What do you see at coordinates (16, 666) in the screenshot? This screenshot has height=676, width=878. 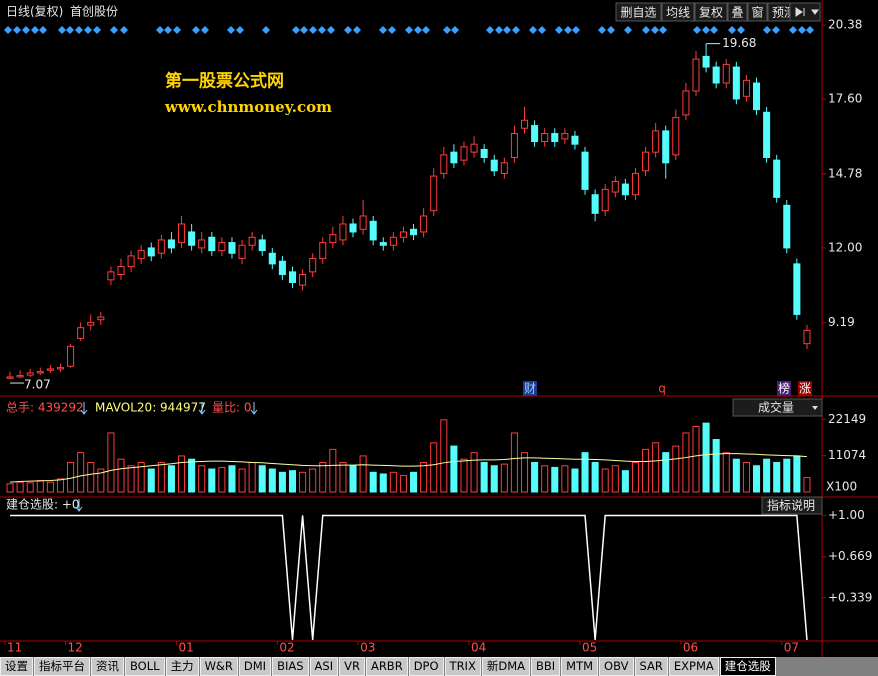 I see `tab: 设置` at bounding box center [16, 666].